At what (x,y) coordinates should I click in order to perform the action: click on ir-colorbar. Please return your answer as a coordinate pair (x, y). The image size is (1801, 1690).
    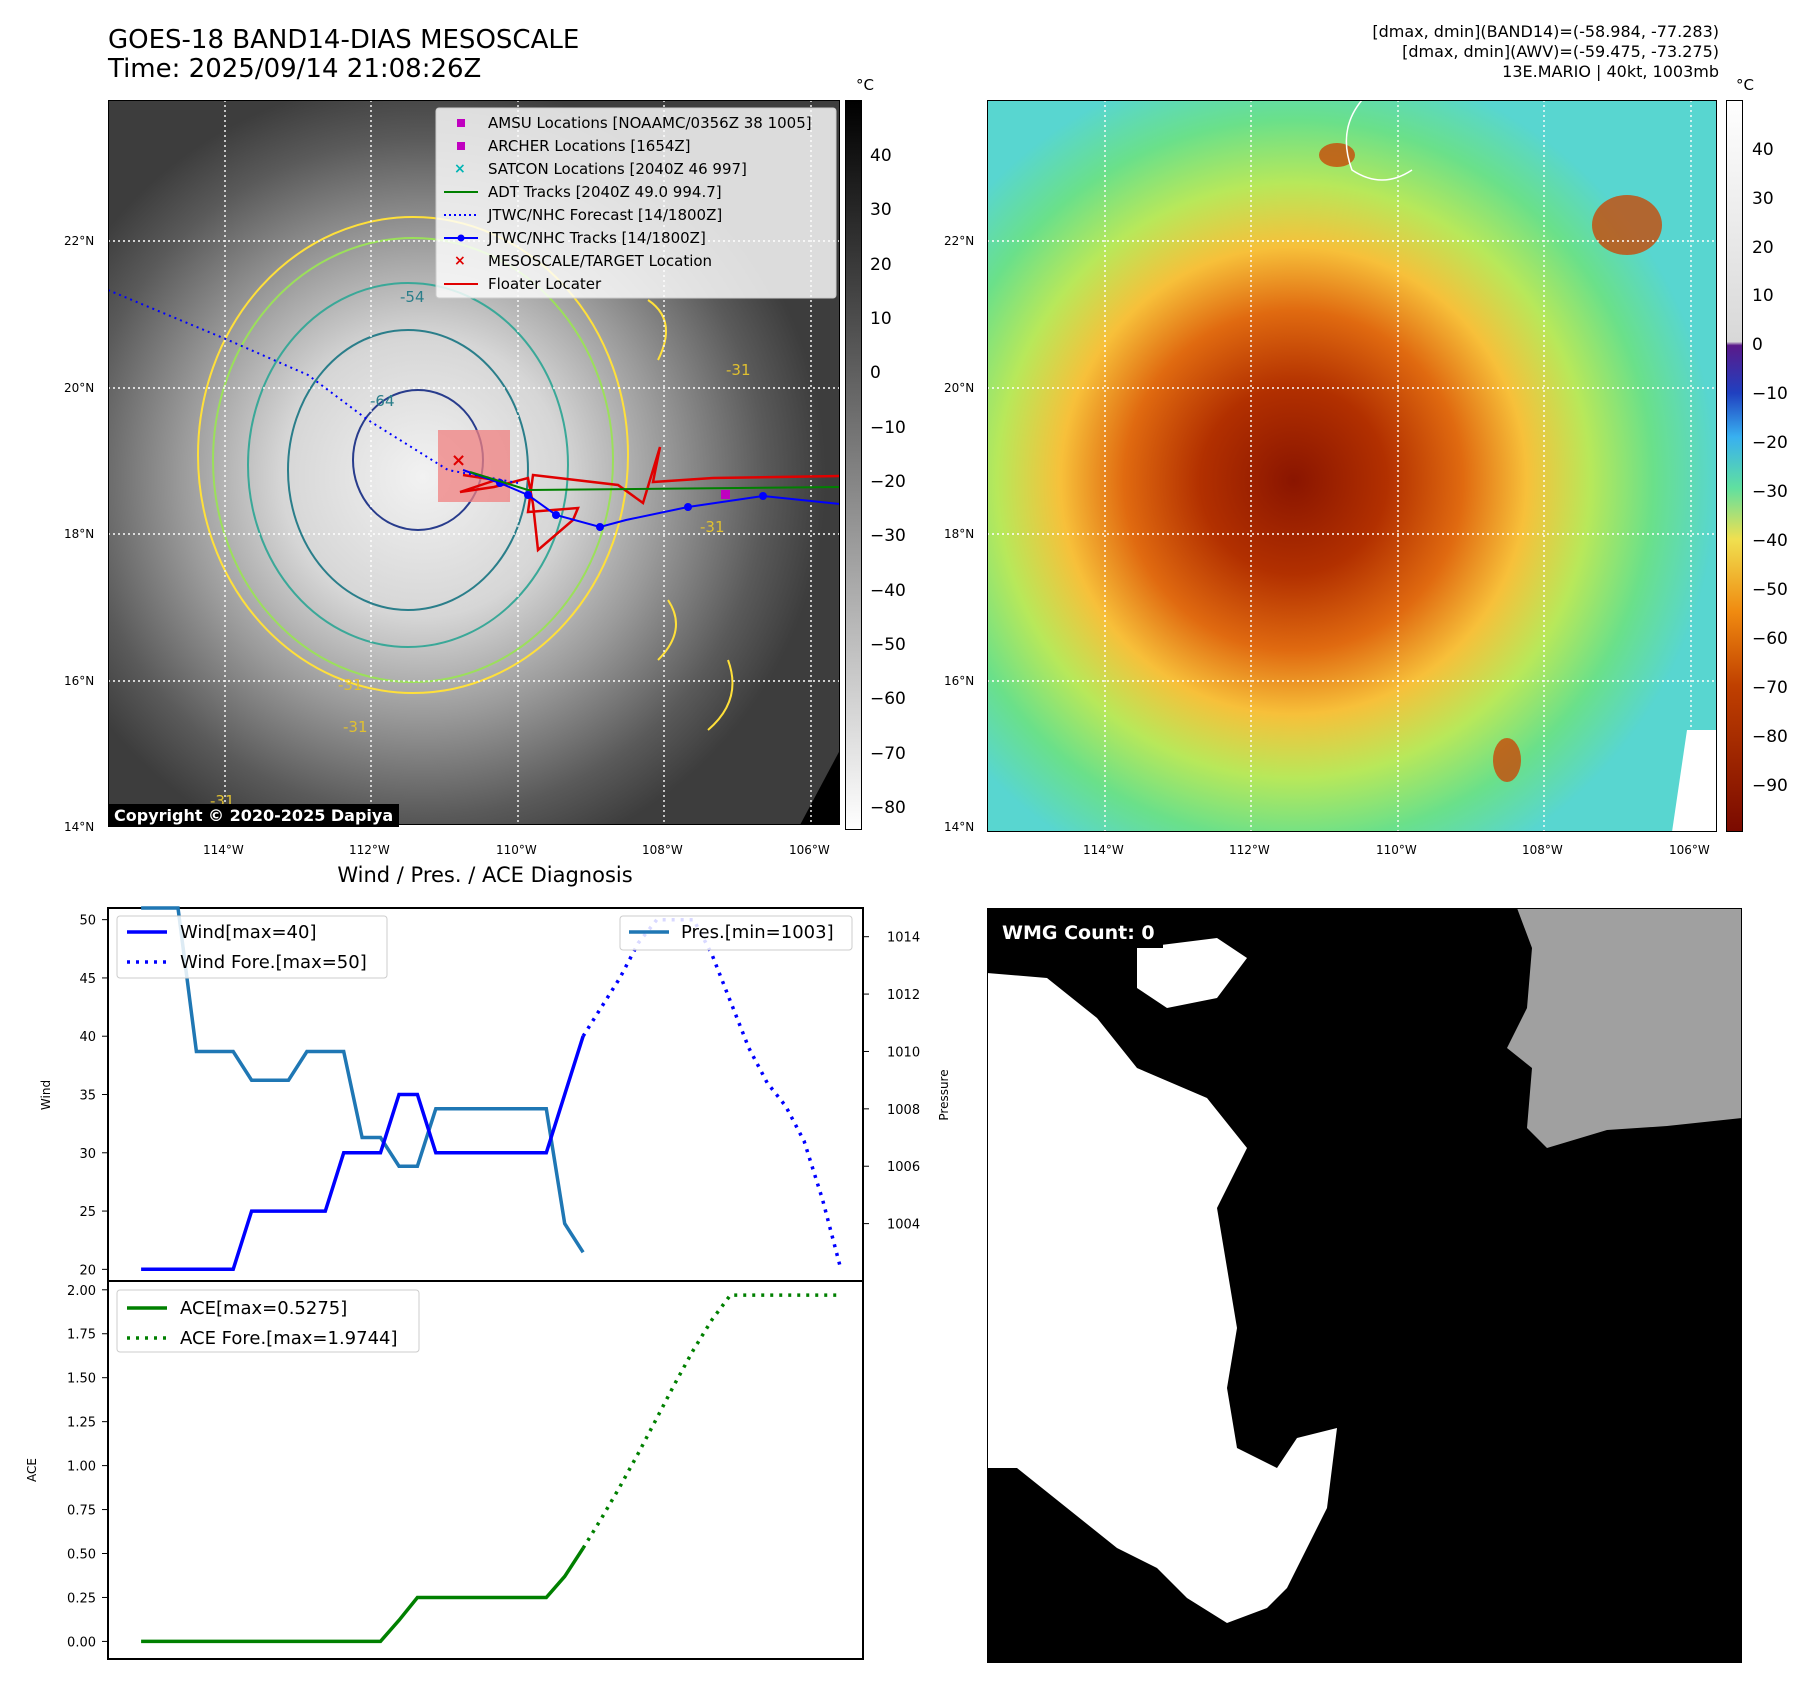
    Looking at the image, I should click on (853, 465).